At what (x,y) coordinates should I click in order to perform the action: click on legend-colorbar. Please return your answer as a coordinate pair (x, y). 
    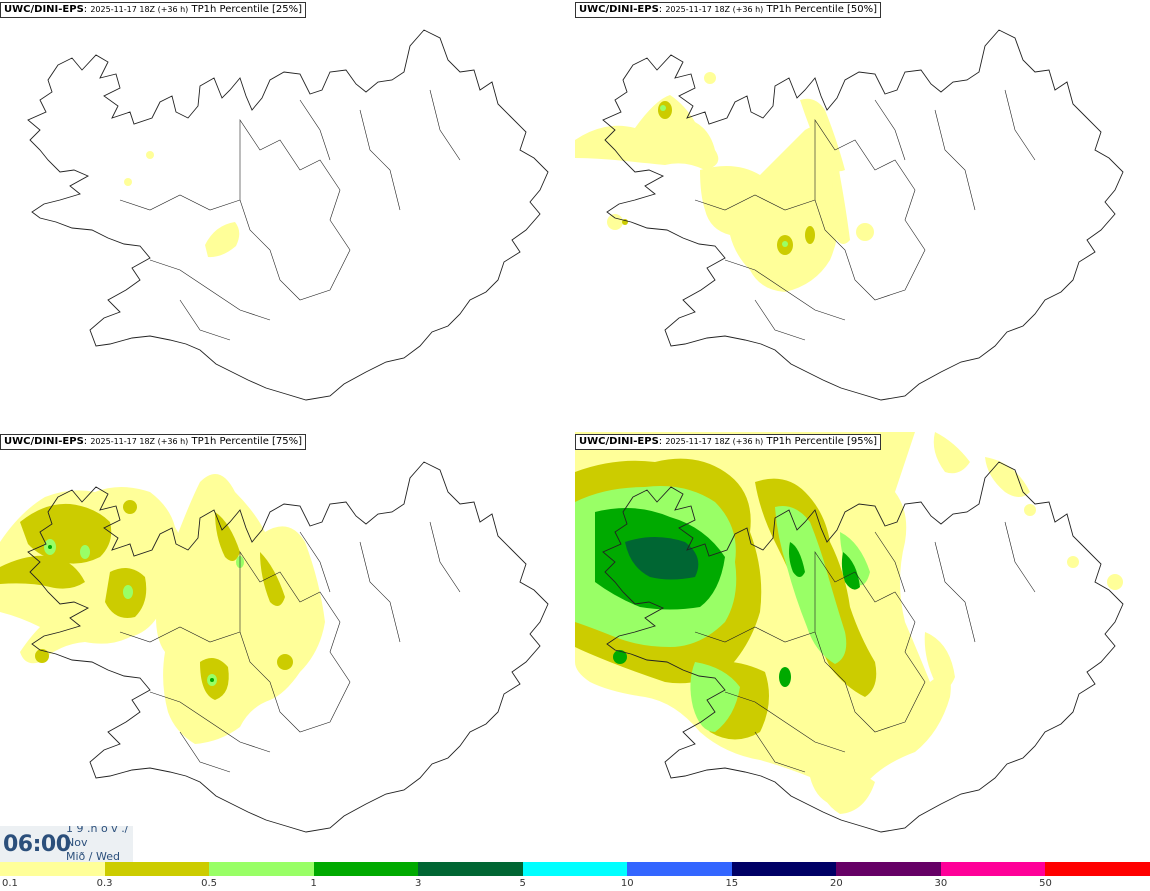
    Looking at the image, I should click on (575, 869).